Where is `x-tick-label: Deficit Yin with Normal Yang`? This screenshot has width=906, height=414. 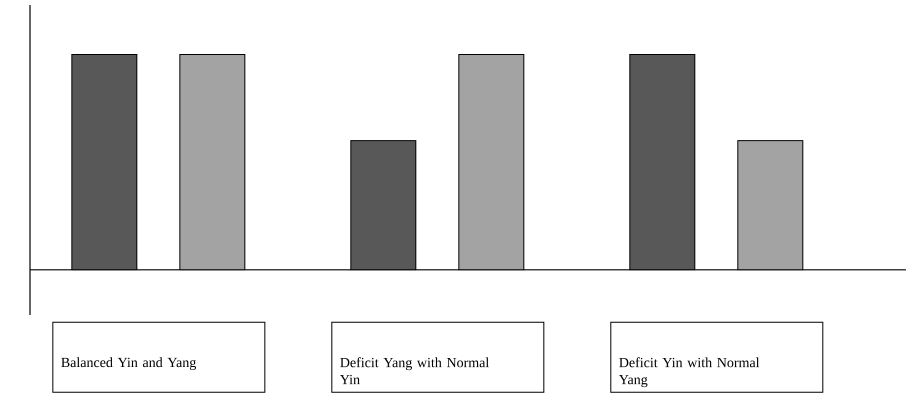 x-tick-label: Deficit Yin with Normal Yang is located at coordinates (689, 372).